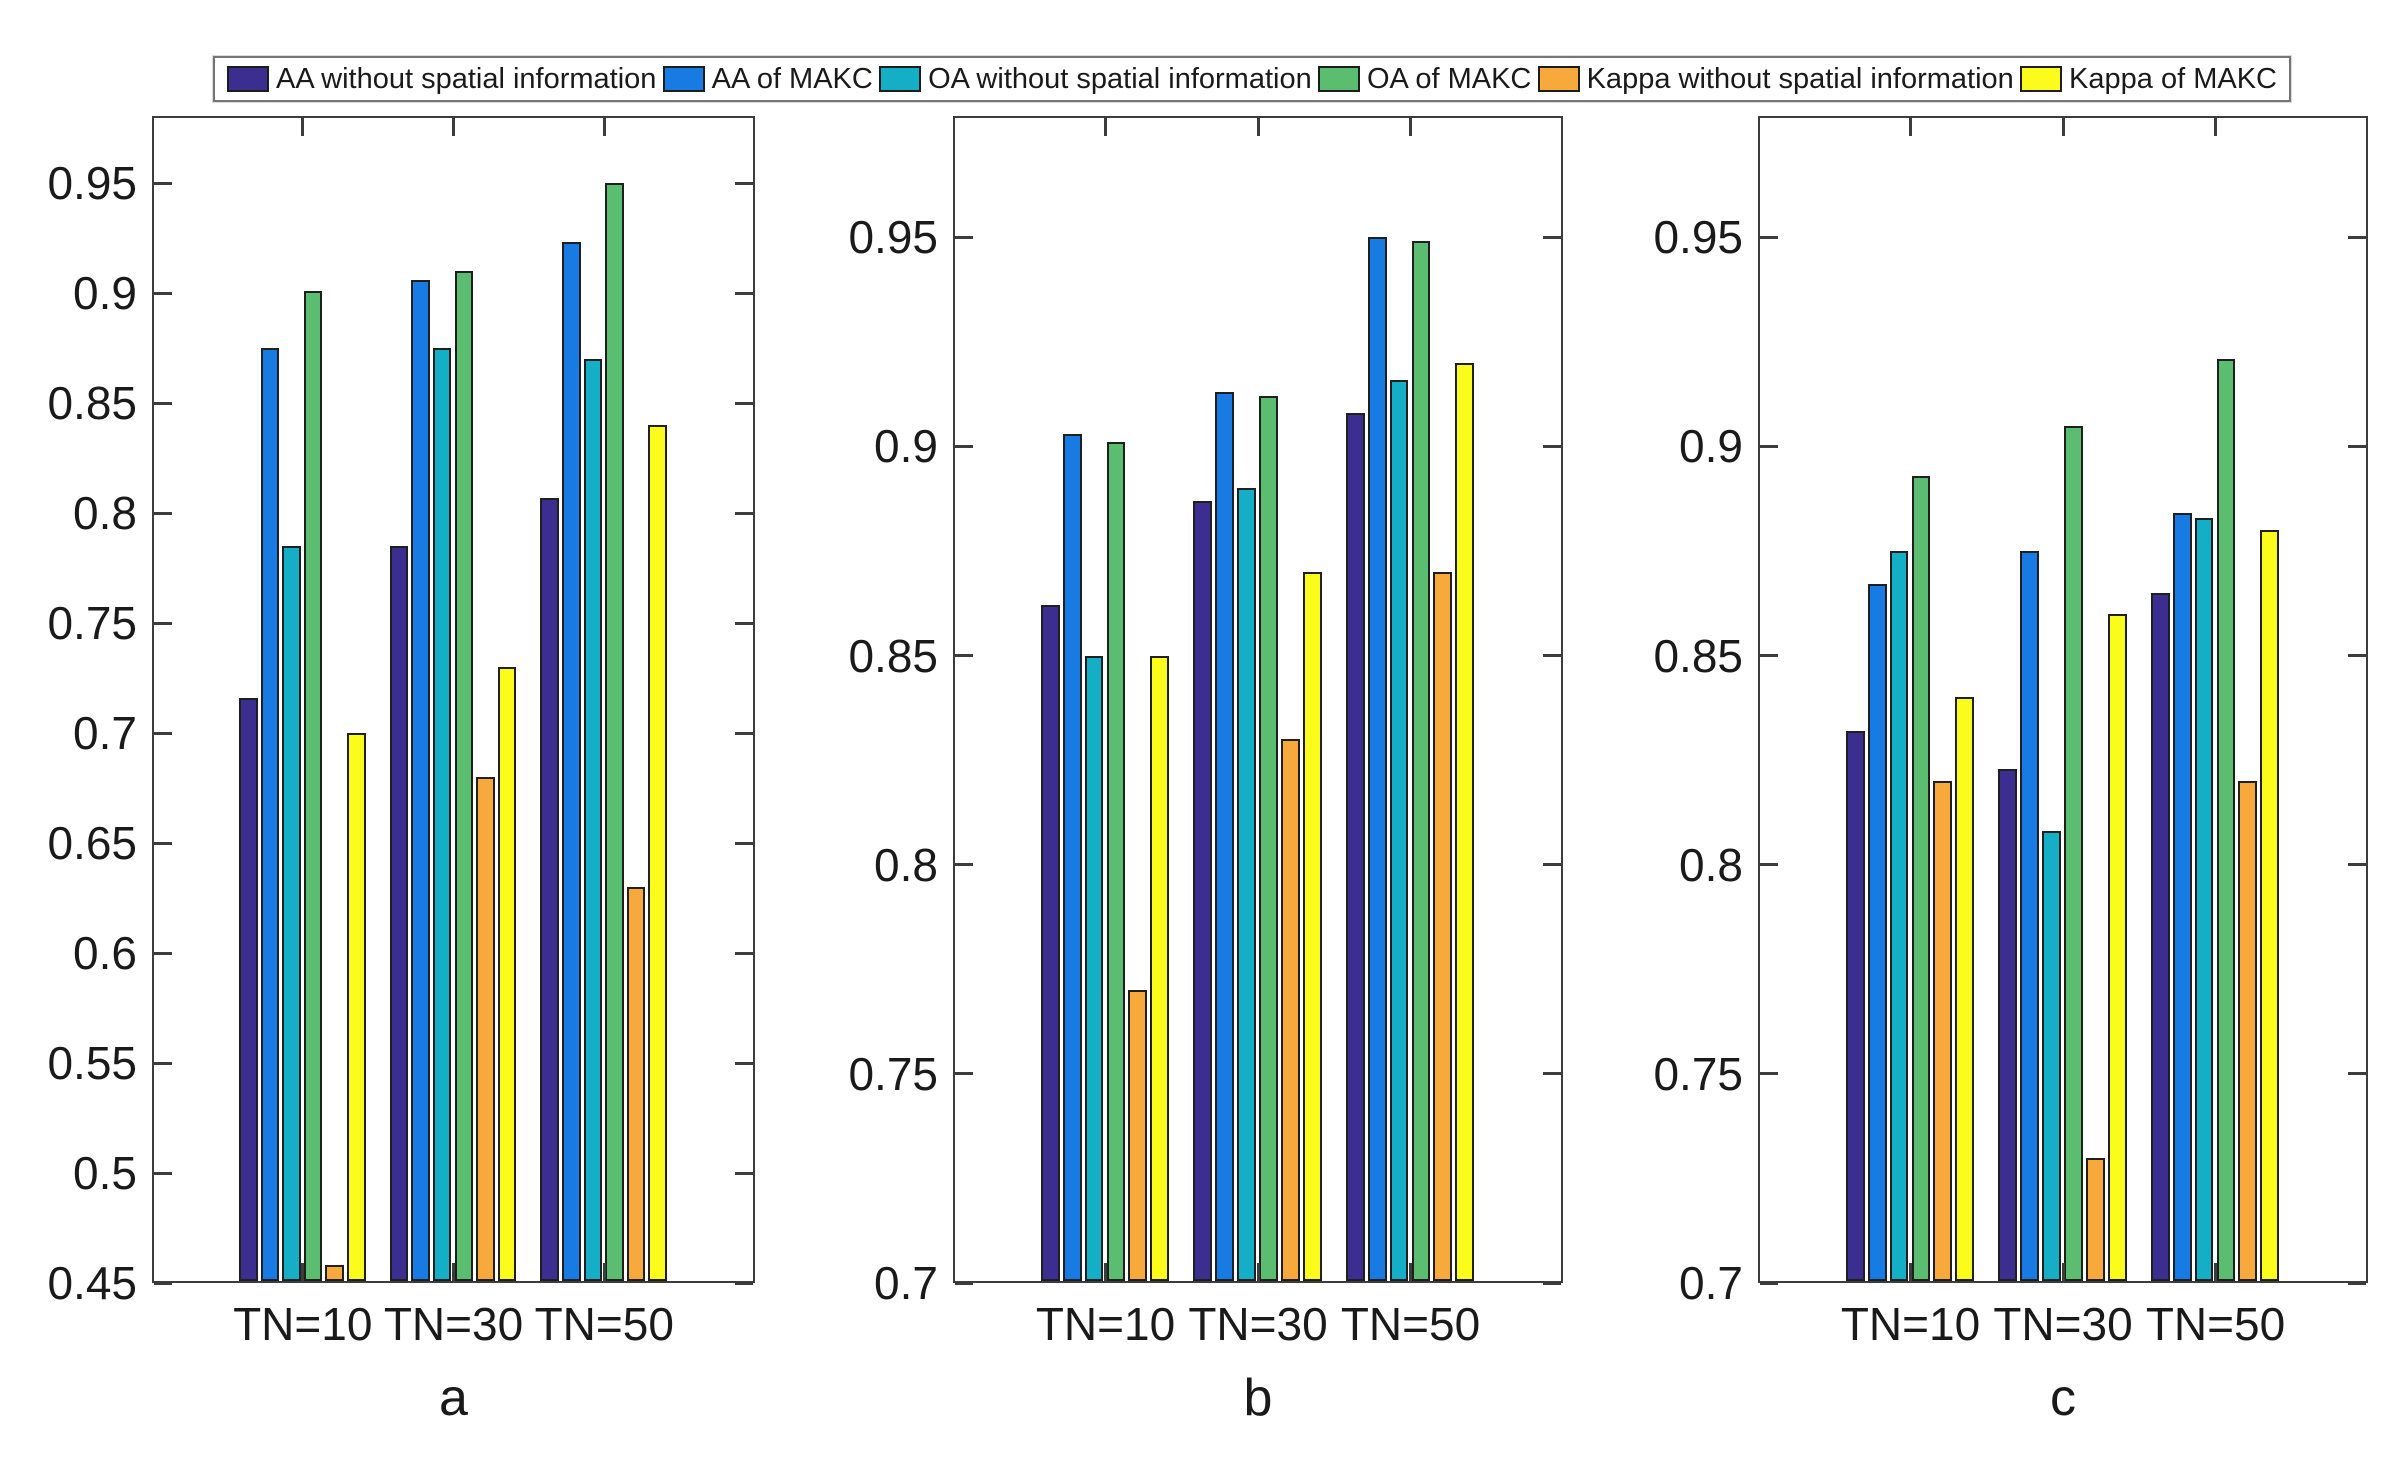  What do you see at coordinates (2063, 1398) in the screenshot?
I see `subplot-label: c` at bounding box center [2063, 1398].